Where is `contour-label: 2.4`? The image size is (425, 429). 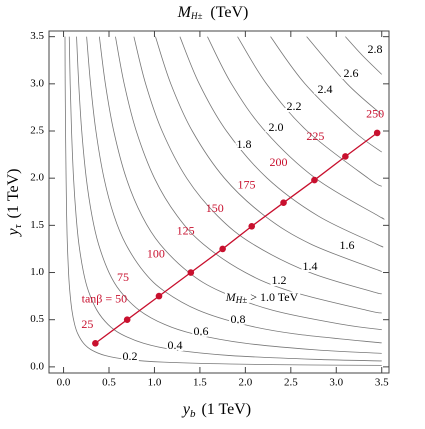 contour-label: 2.4 is located at coordinates (325, 89).